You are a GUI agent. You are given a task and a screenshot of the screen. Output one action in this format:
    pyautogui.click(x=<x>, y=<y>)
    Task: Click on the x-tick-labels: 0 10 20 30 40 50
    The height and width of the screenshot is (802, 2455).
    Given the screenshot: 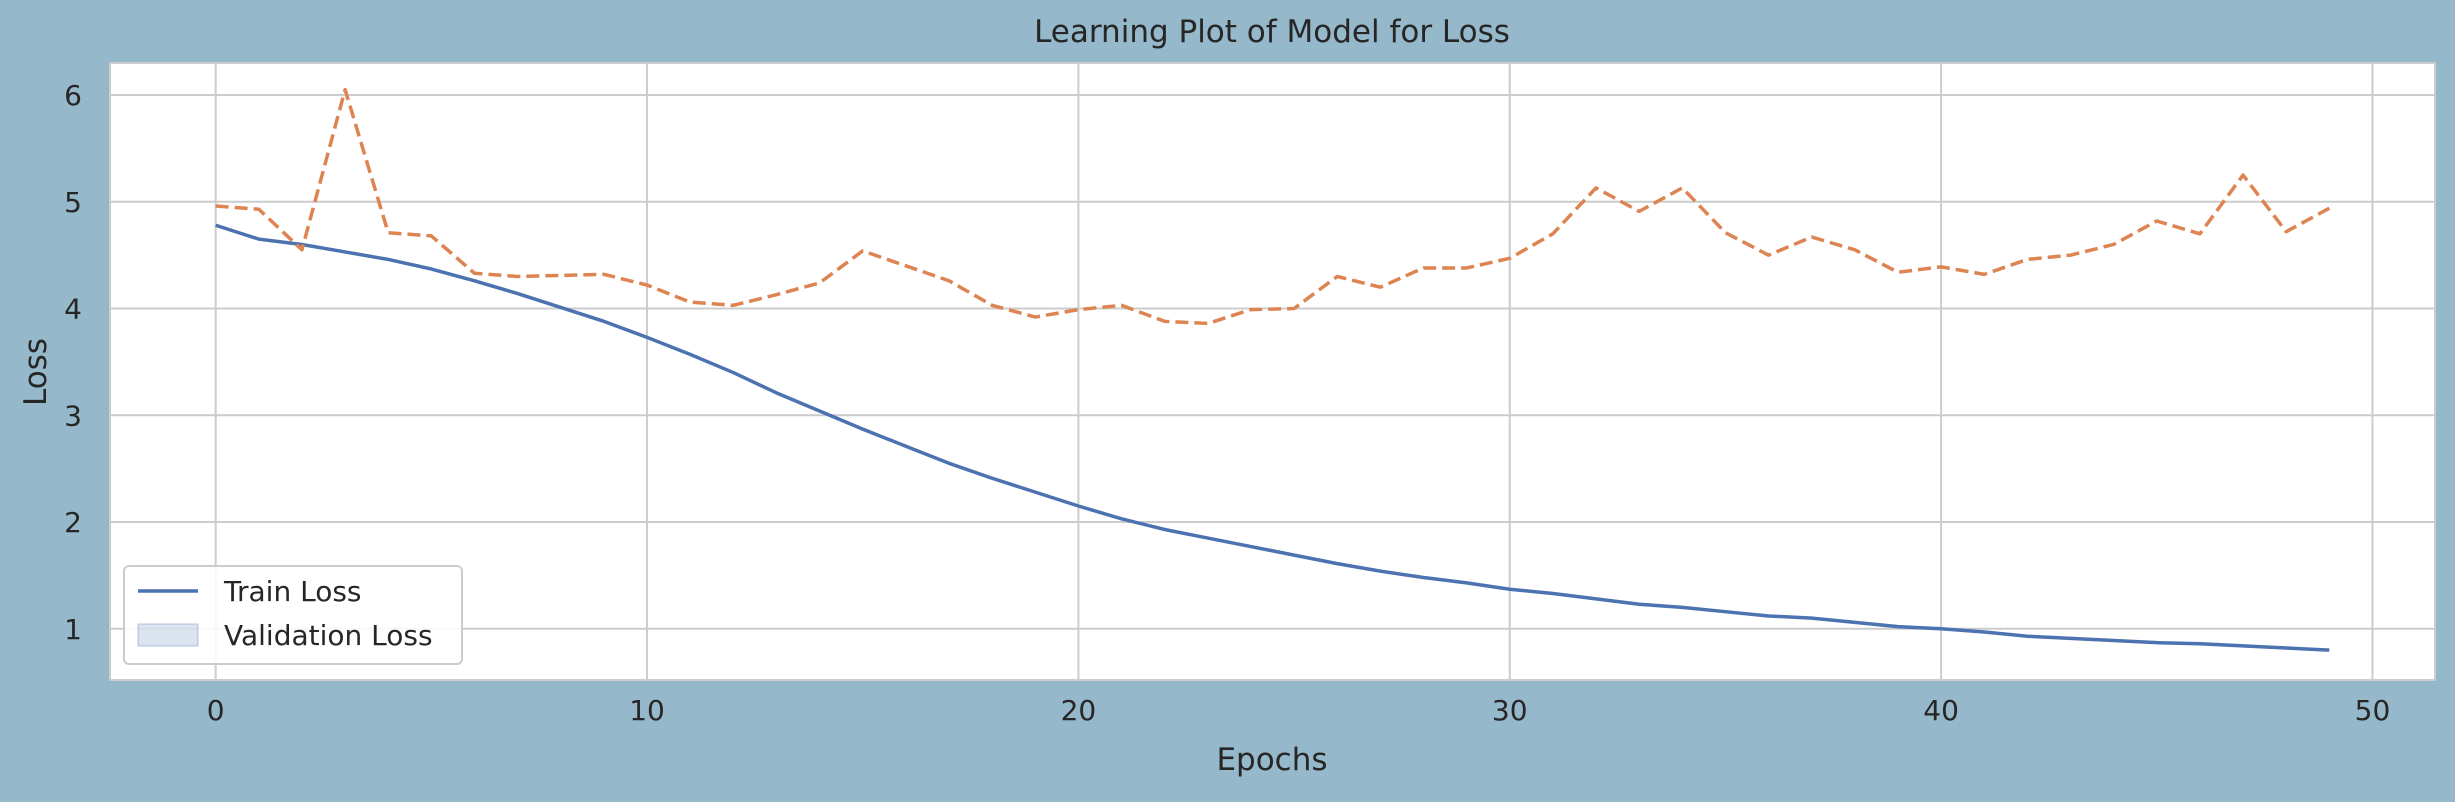 What is the action you would take?
    pyautogui.click(x=1299, y=710)
    